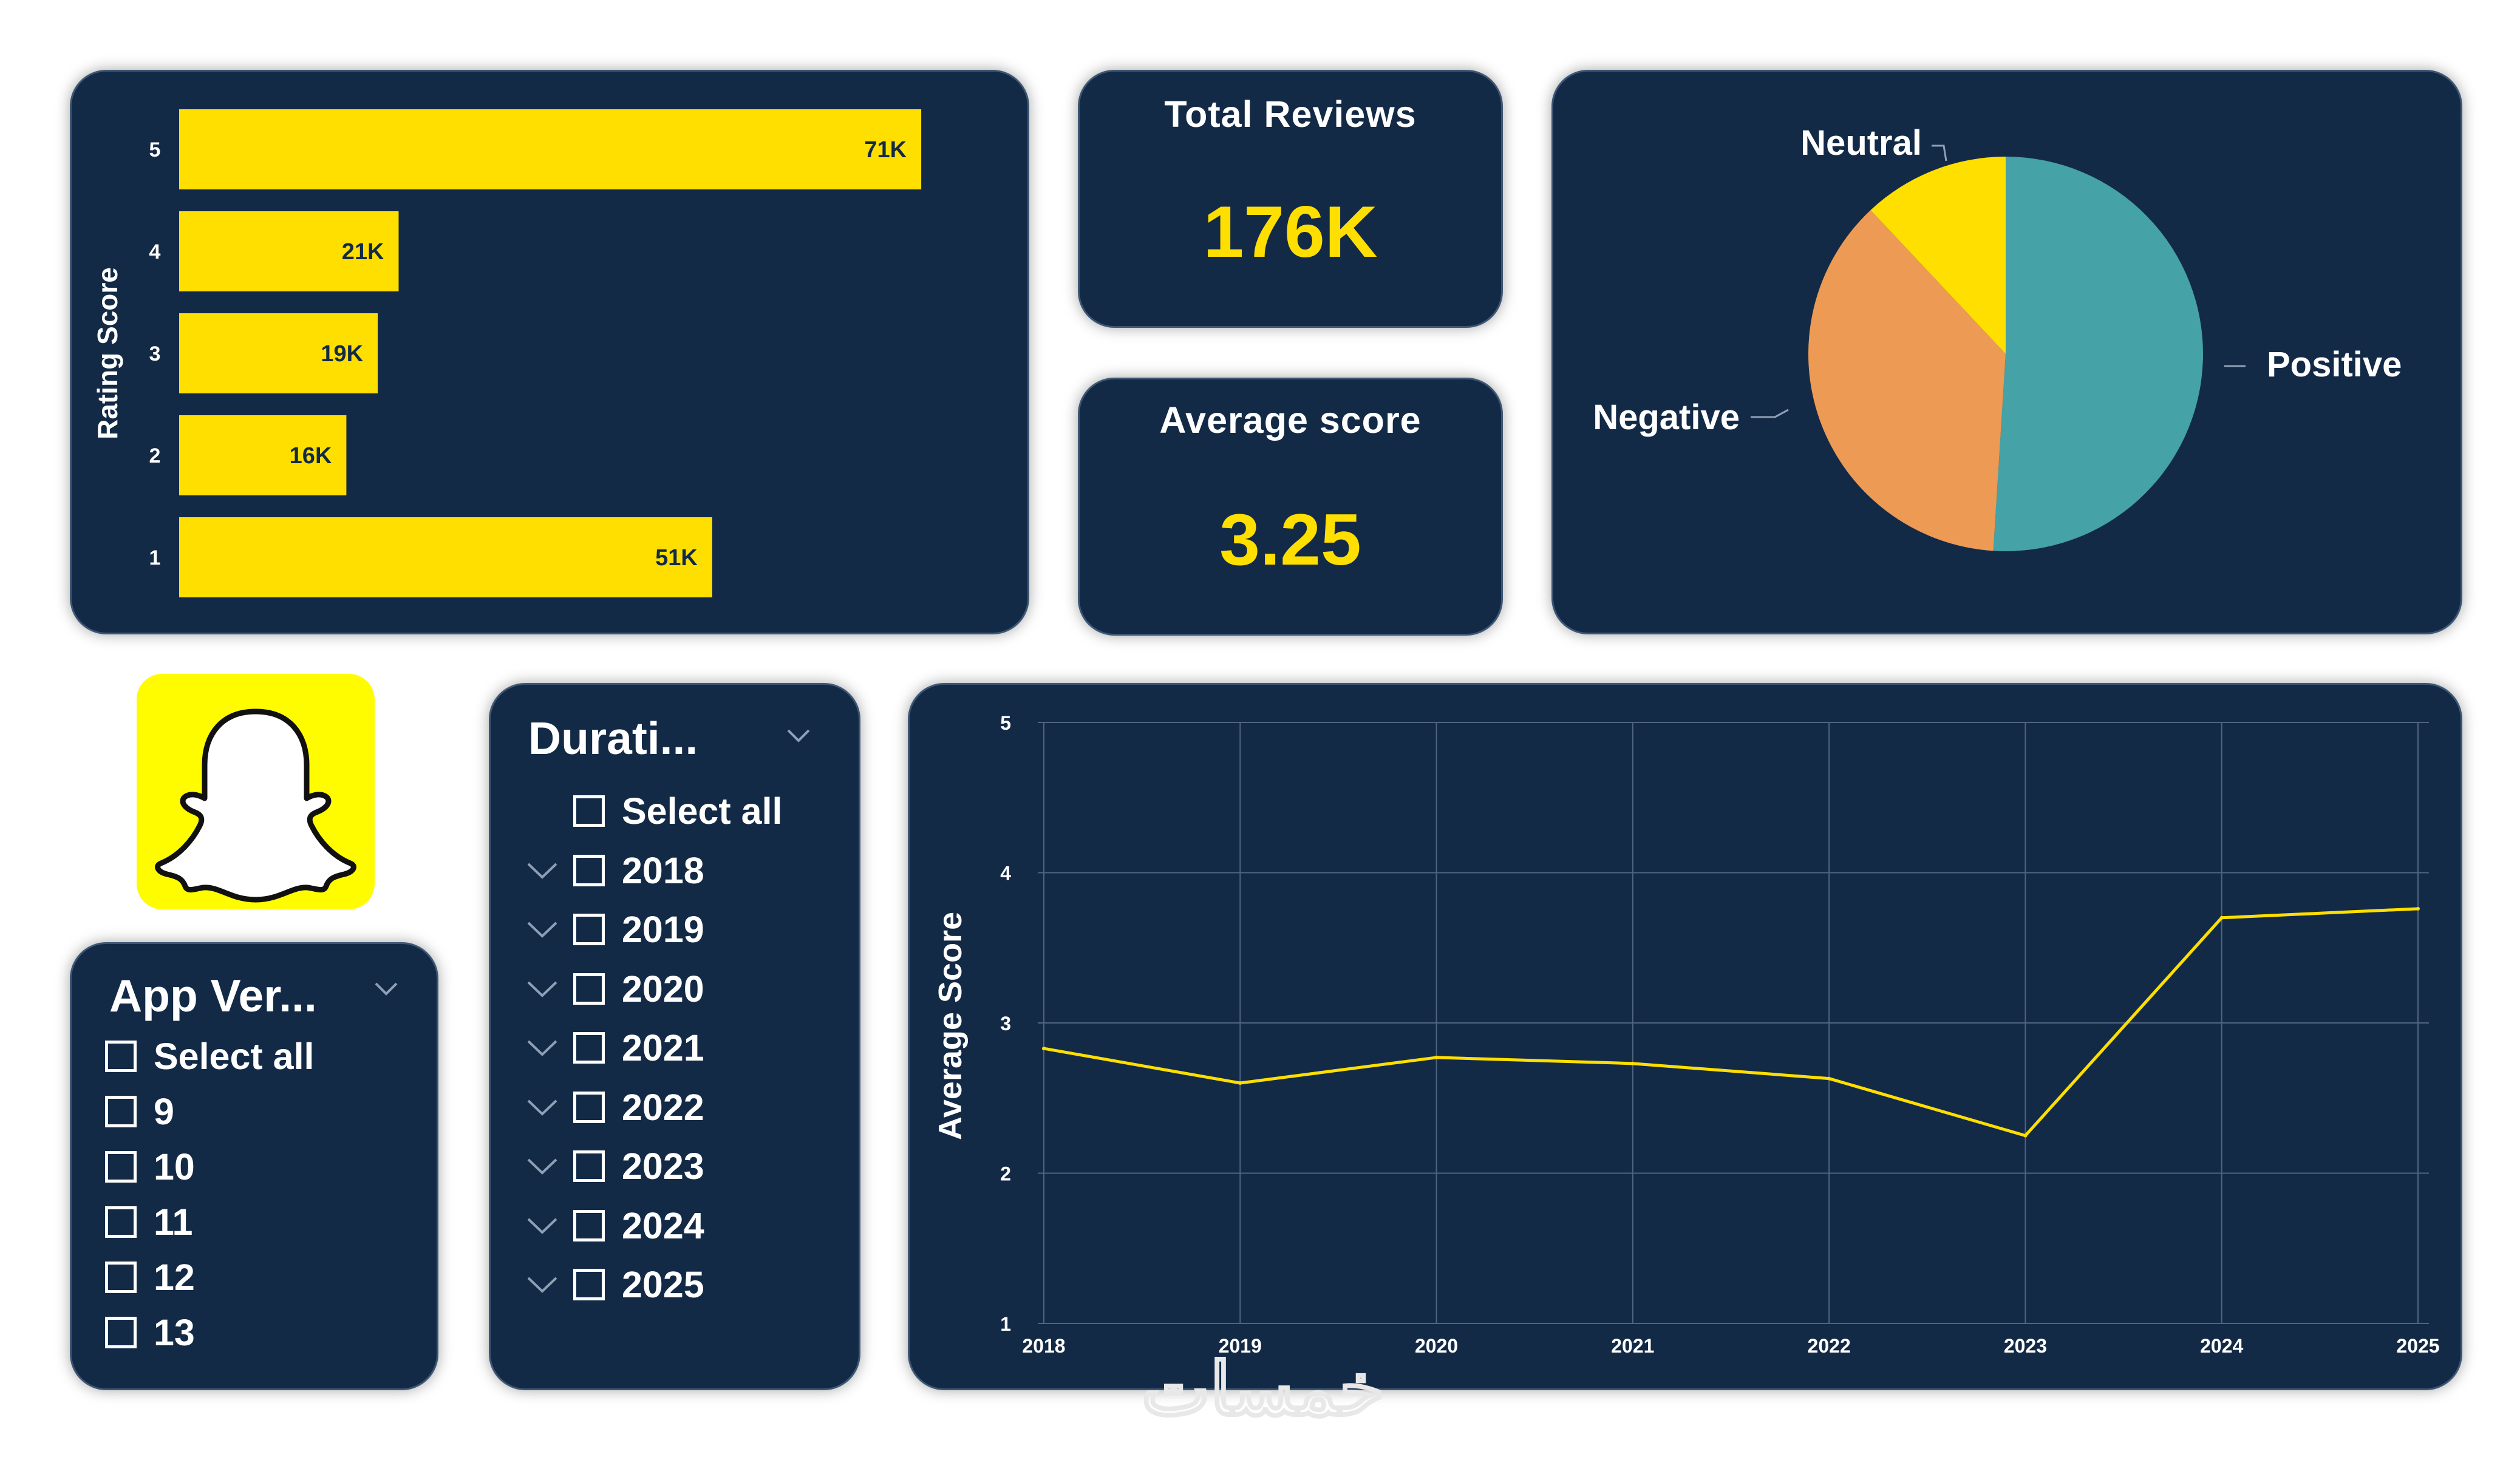  I want to click on slicer-item: 2025, so click(615, 1284).